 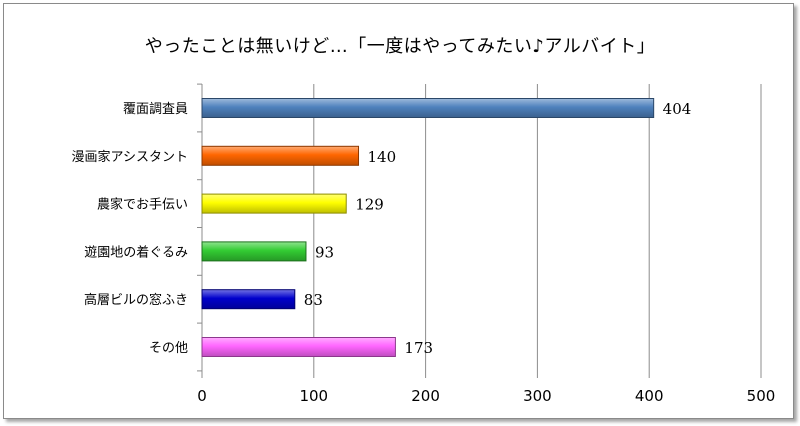 What do you see at coordinates (142, 205) in the screenshot?
I see `category-label: 農家でお手伝い` at bounding box center [142, 205].